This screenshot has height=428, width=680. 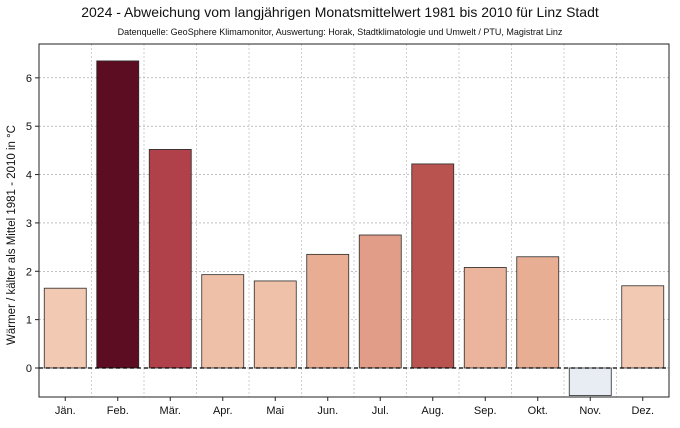 I want to click on bar-Apr., so click(x=223, y=321).